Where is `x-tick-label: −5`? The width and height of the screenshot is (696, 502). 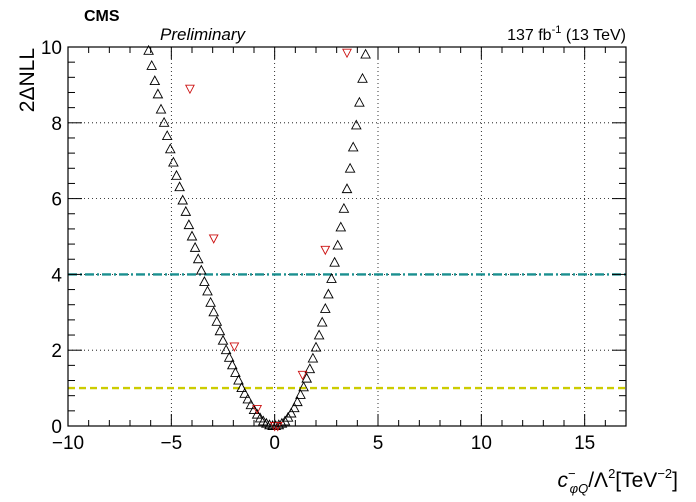
x-tick-label: −5 is located at coordinates (171, 443).